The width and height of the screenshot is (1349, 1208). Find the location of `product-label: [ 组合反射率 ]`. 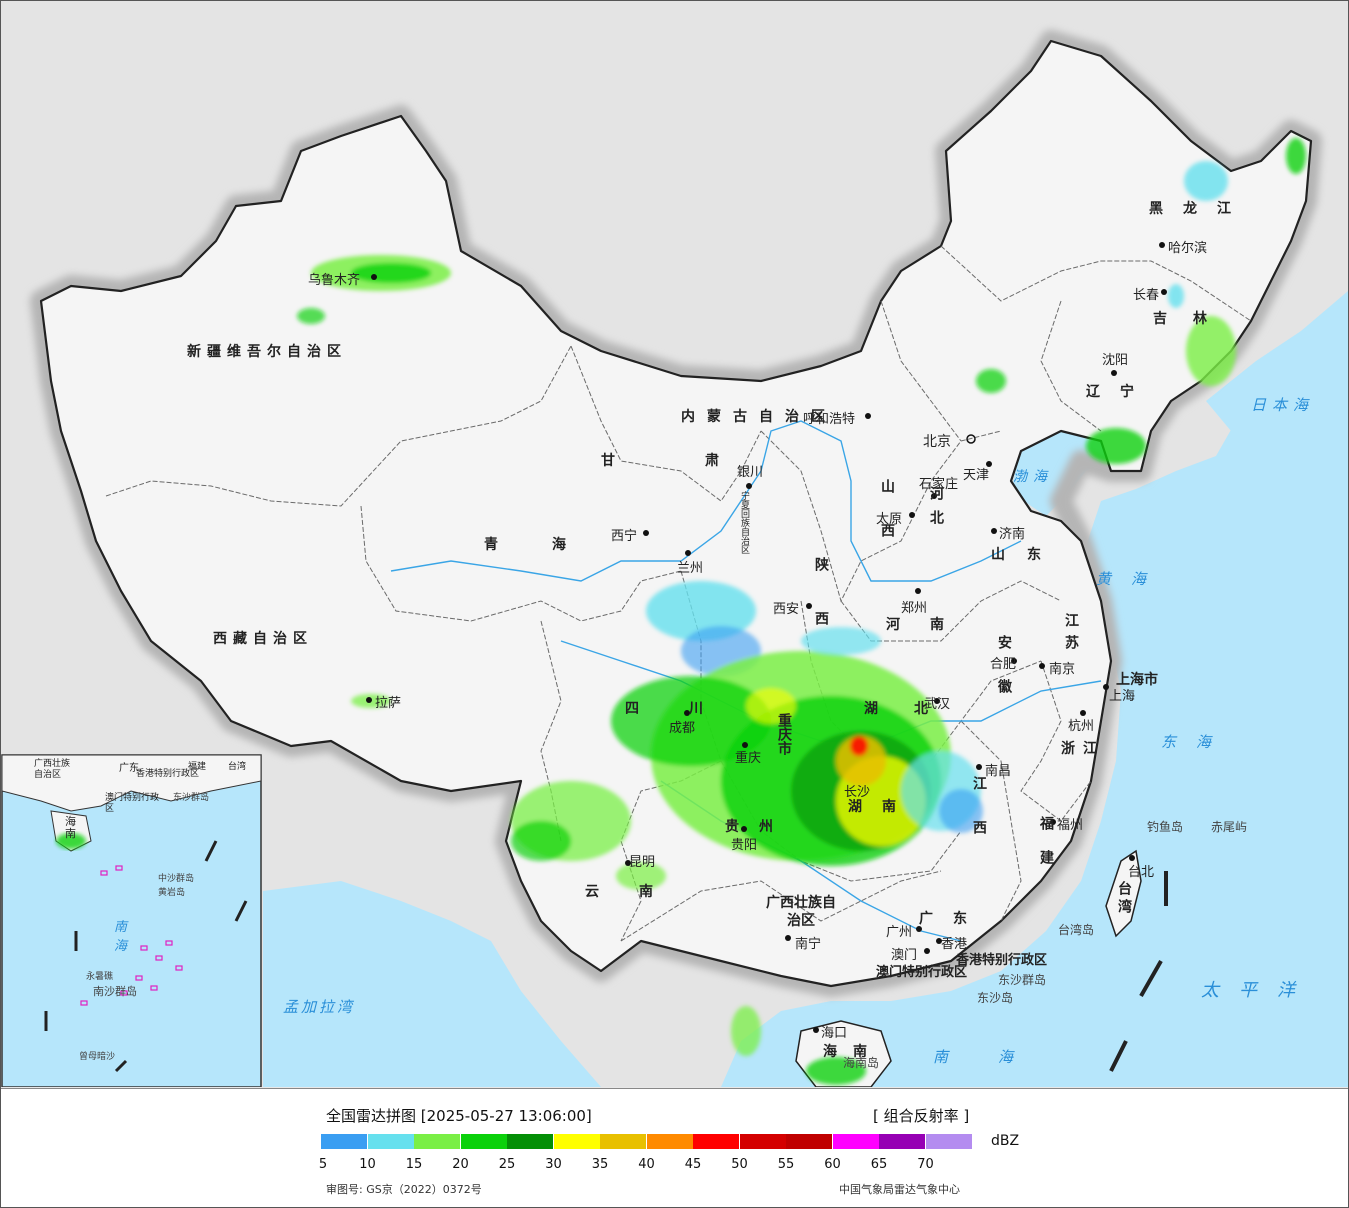

product-label: [ 组合反射率 ] is located at coordinates (921, 1116).